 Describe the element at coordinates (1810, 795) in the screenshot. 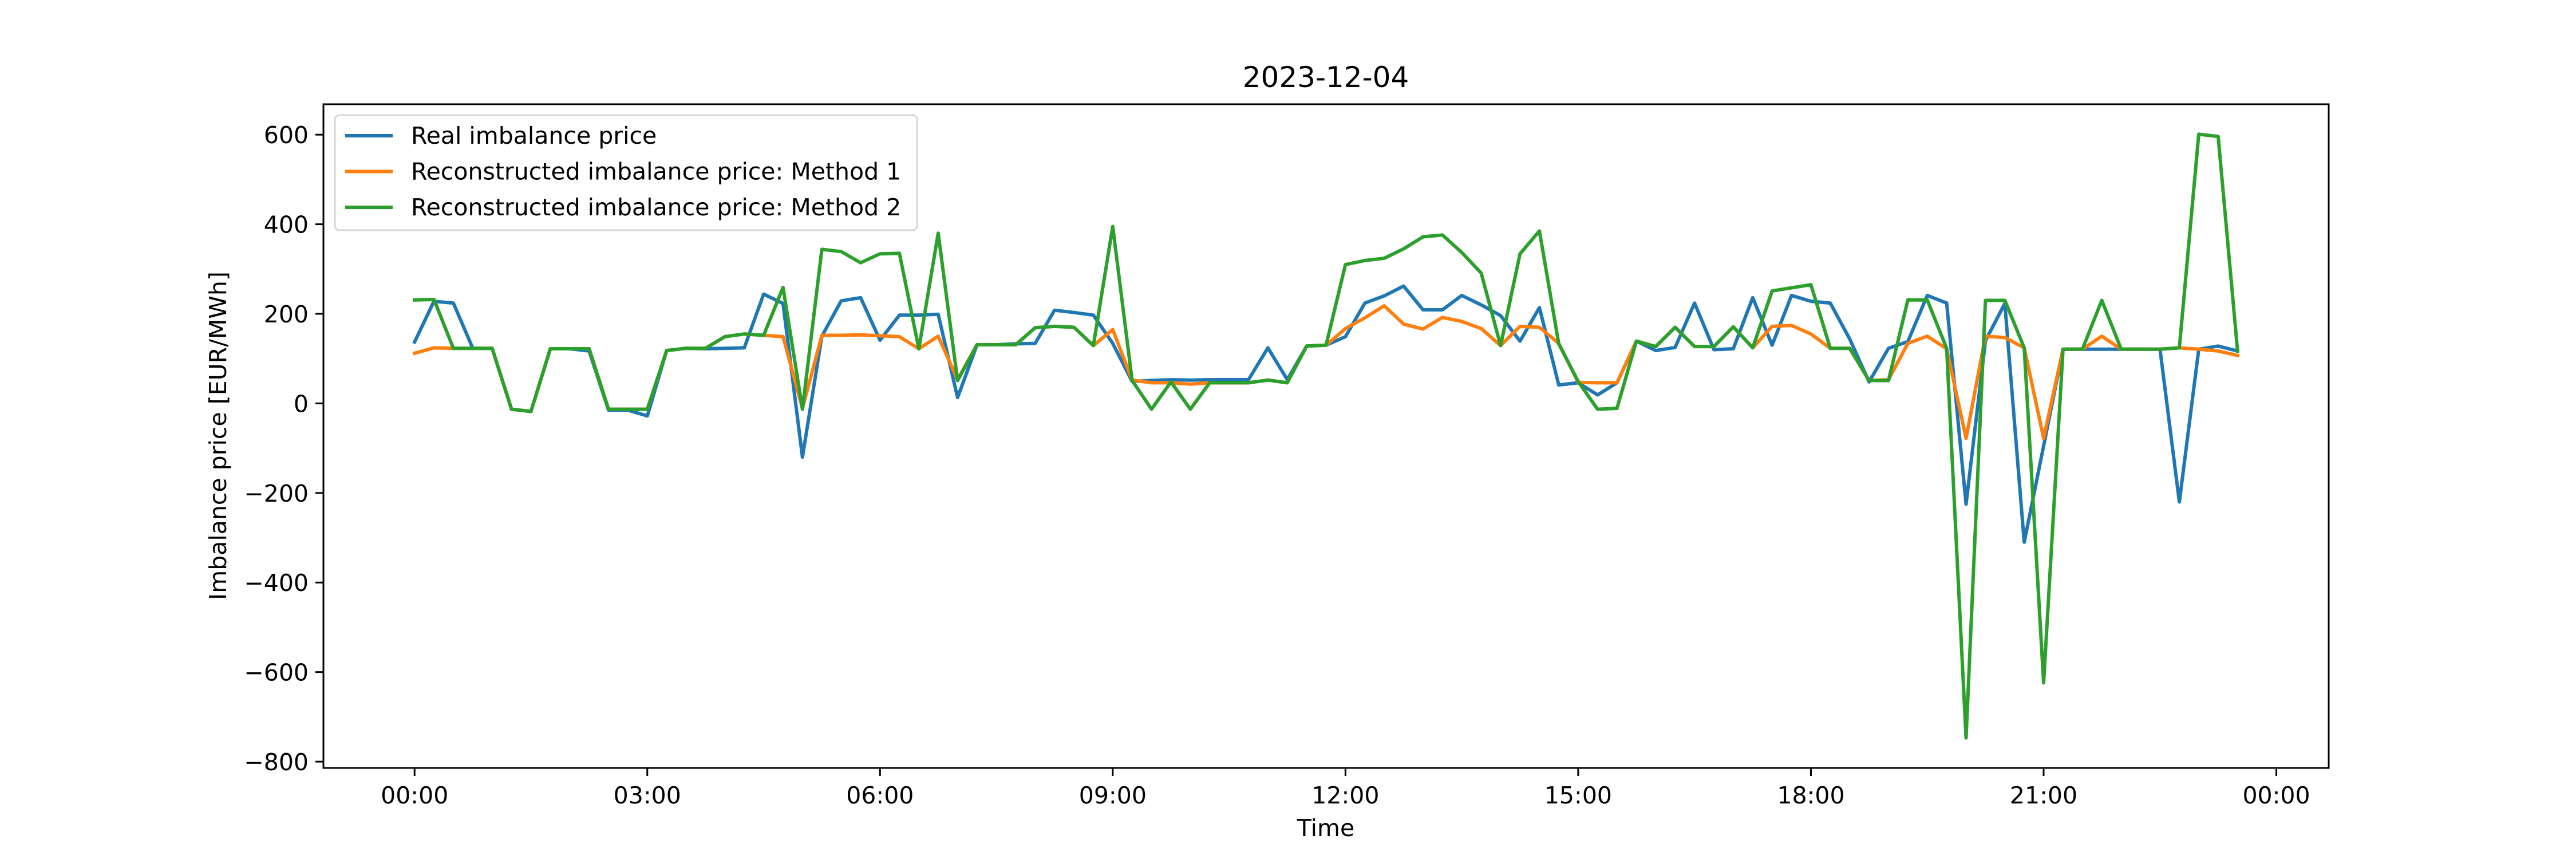

I see `x-tick-label: 18:00` at that location.